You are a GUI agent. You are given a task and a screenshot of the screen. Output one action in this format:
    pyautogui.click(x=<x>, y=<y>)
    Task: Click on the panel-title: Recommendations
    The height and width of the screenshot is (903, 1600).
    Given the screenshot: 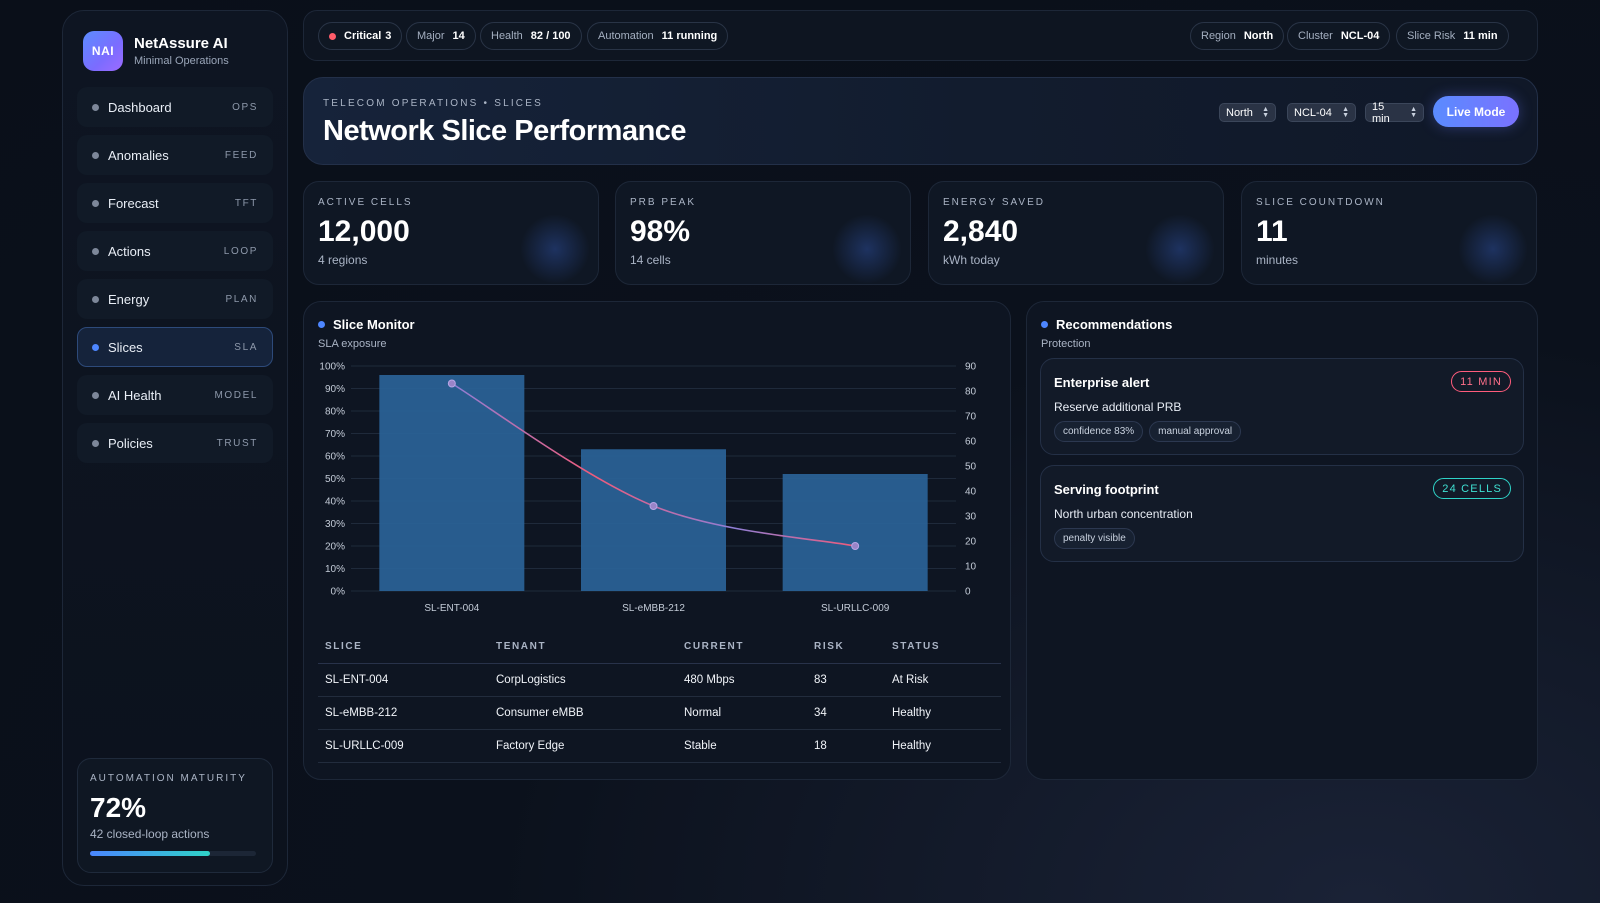 What is the action you would take?
    pyautogui.click(x=1106, y=324)
    